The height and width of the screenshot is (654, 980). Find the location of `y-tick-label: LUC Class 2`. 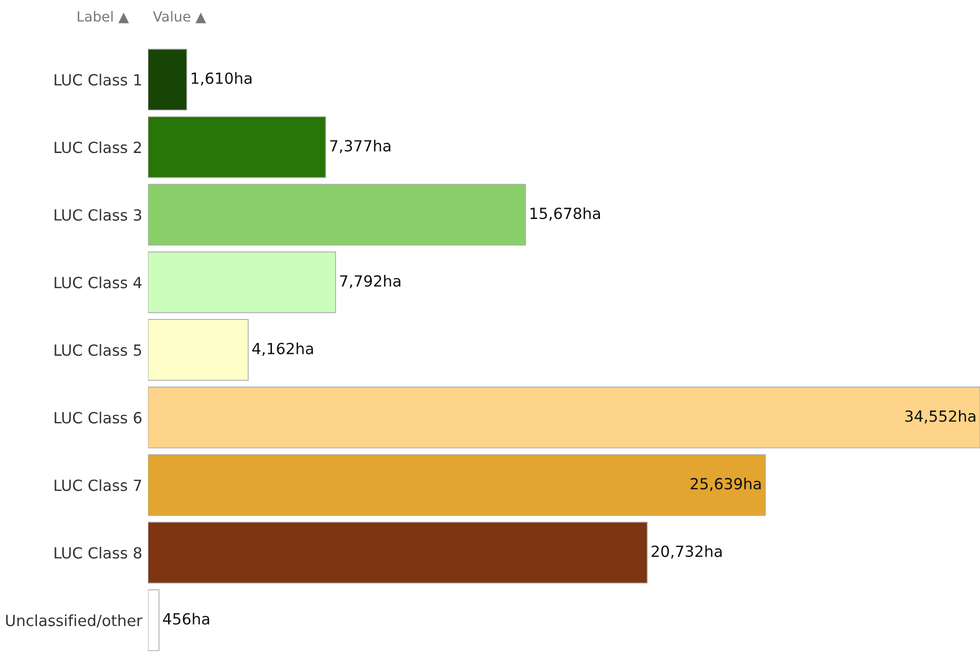

y-tick-label: LUC Class 2 is located at coordinates (97, 147).